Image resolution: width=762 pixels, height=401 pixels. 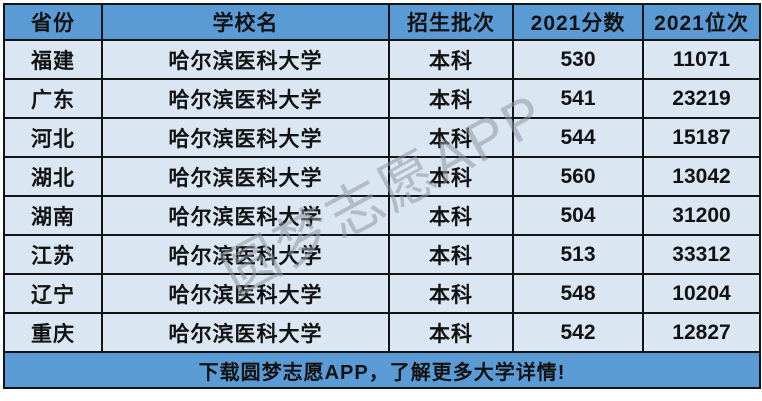 I want to click on table-row: 辽宁 哈尔滨医科大学 本科 548 10204, so click(x=382, y=293).